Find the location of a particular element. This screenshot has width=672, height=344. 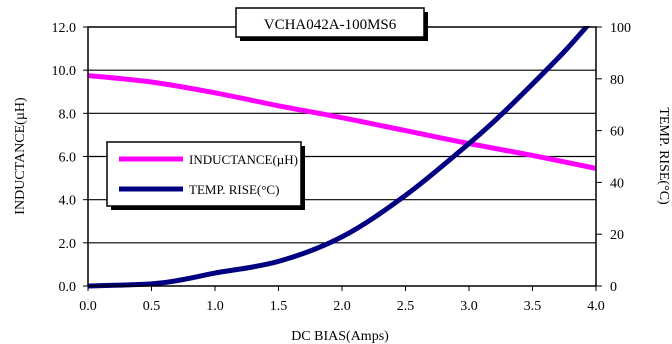

y-axis-left: 0.0 2.0 4.0 6.0 8.0 10.0 12.0 is located at coordinates (70, 158).